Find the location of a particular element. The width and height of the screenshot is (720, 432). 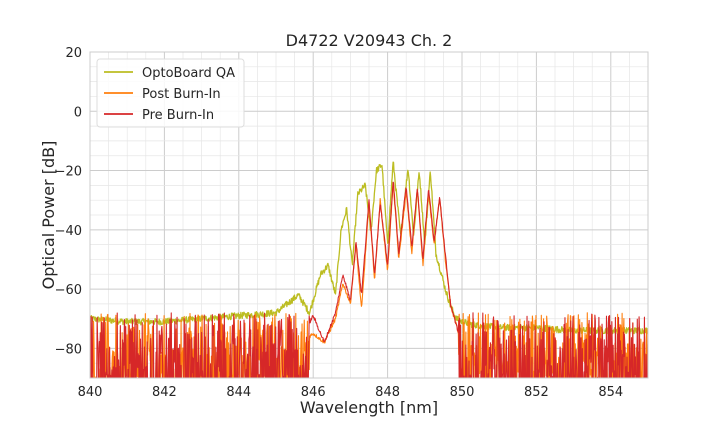

x-tick-label: 848 is located at coordinates (387, 392).